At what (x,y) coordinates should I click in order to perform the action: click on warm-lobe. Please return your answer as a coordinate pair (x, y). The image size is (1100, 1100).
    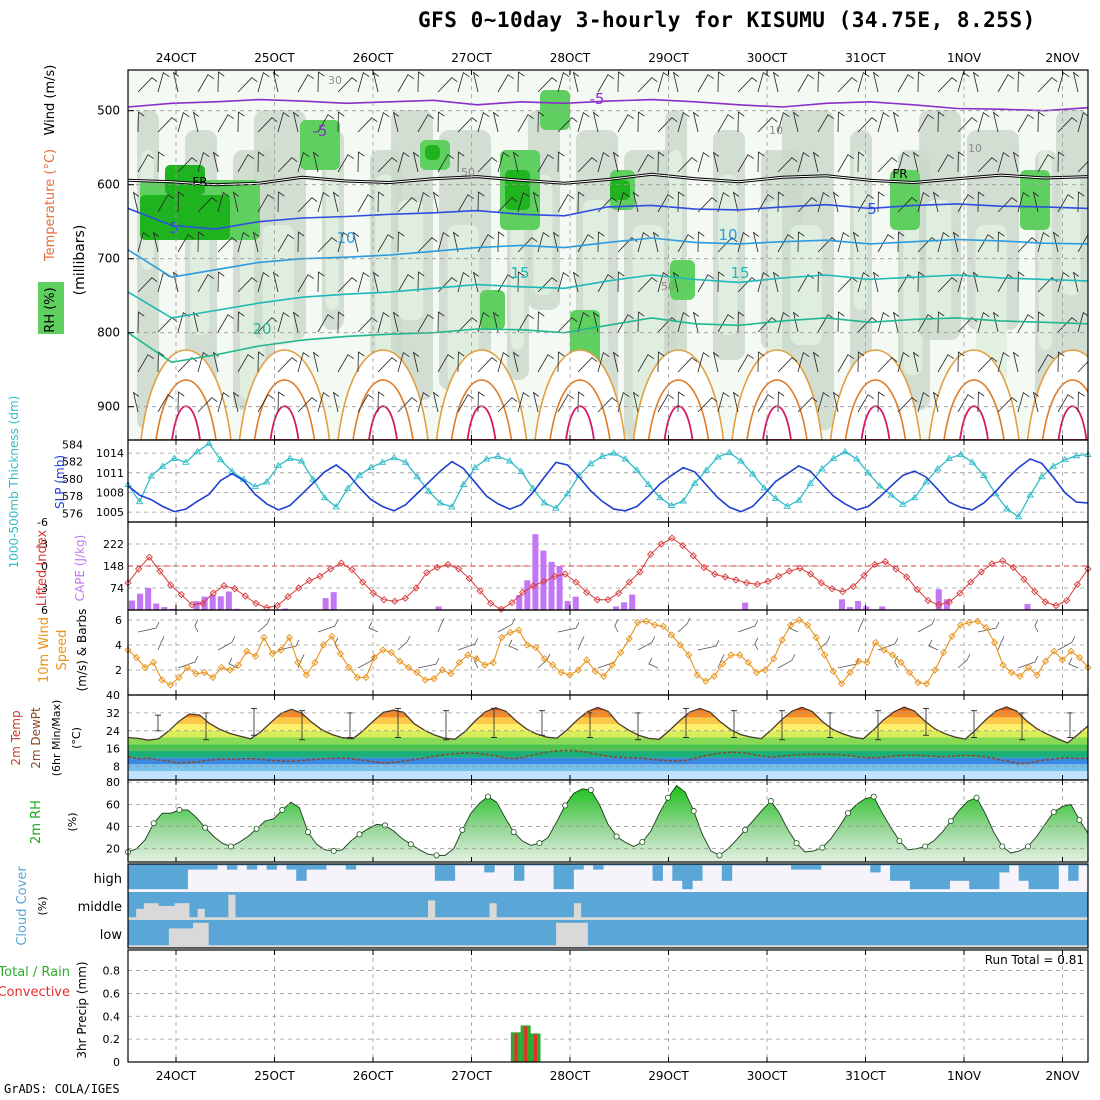
    Looking at the image, I should click on (678, 422).